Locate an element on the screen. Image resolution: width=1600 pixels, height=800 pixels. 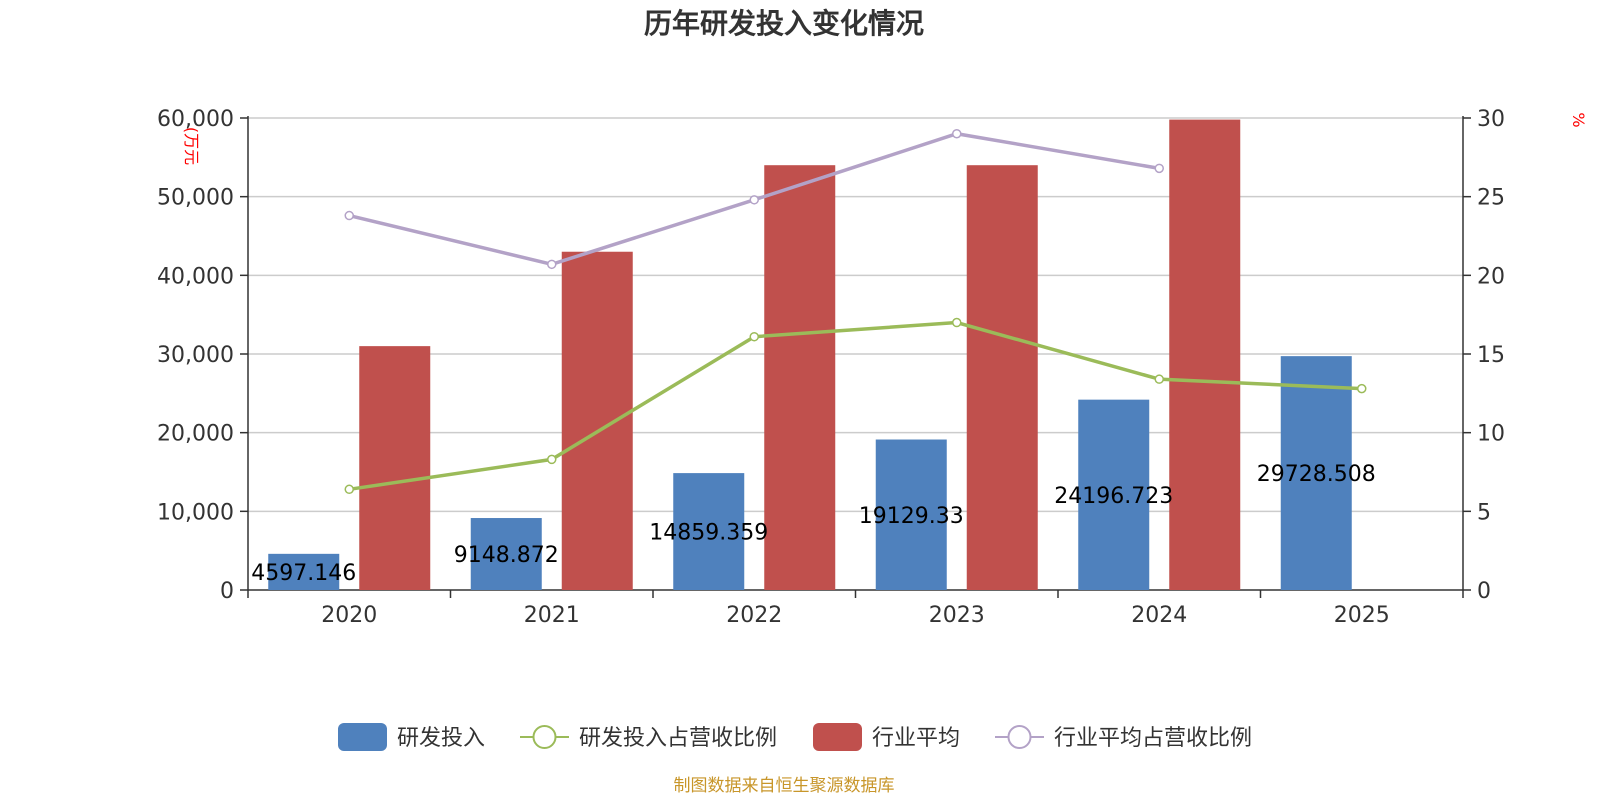
y-left-tick-label: 20,000 is located at coordinates (195, 434).